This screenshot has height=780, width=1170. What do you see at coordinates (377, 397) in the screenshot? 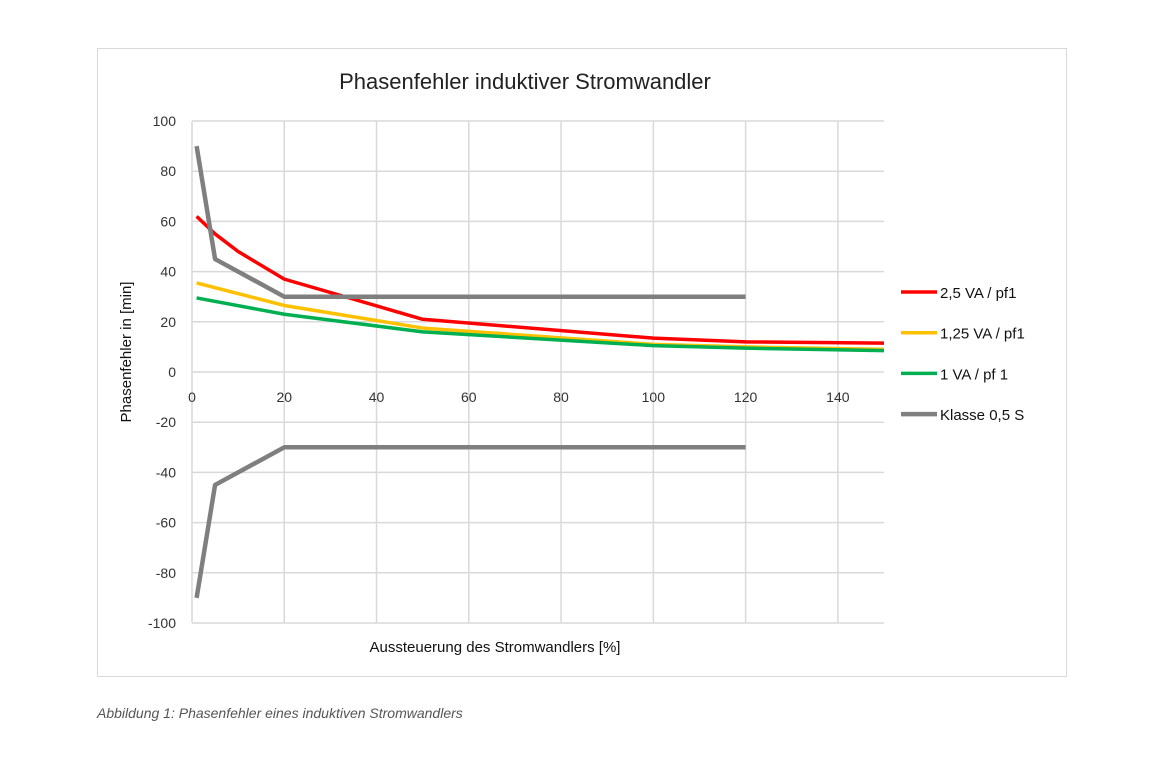
I see `x-tick-label: 40` at bounding box center [377, 397].